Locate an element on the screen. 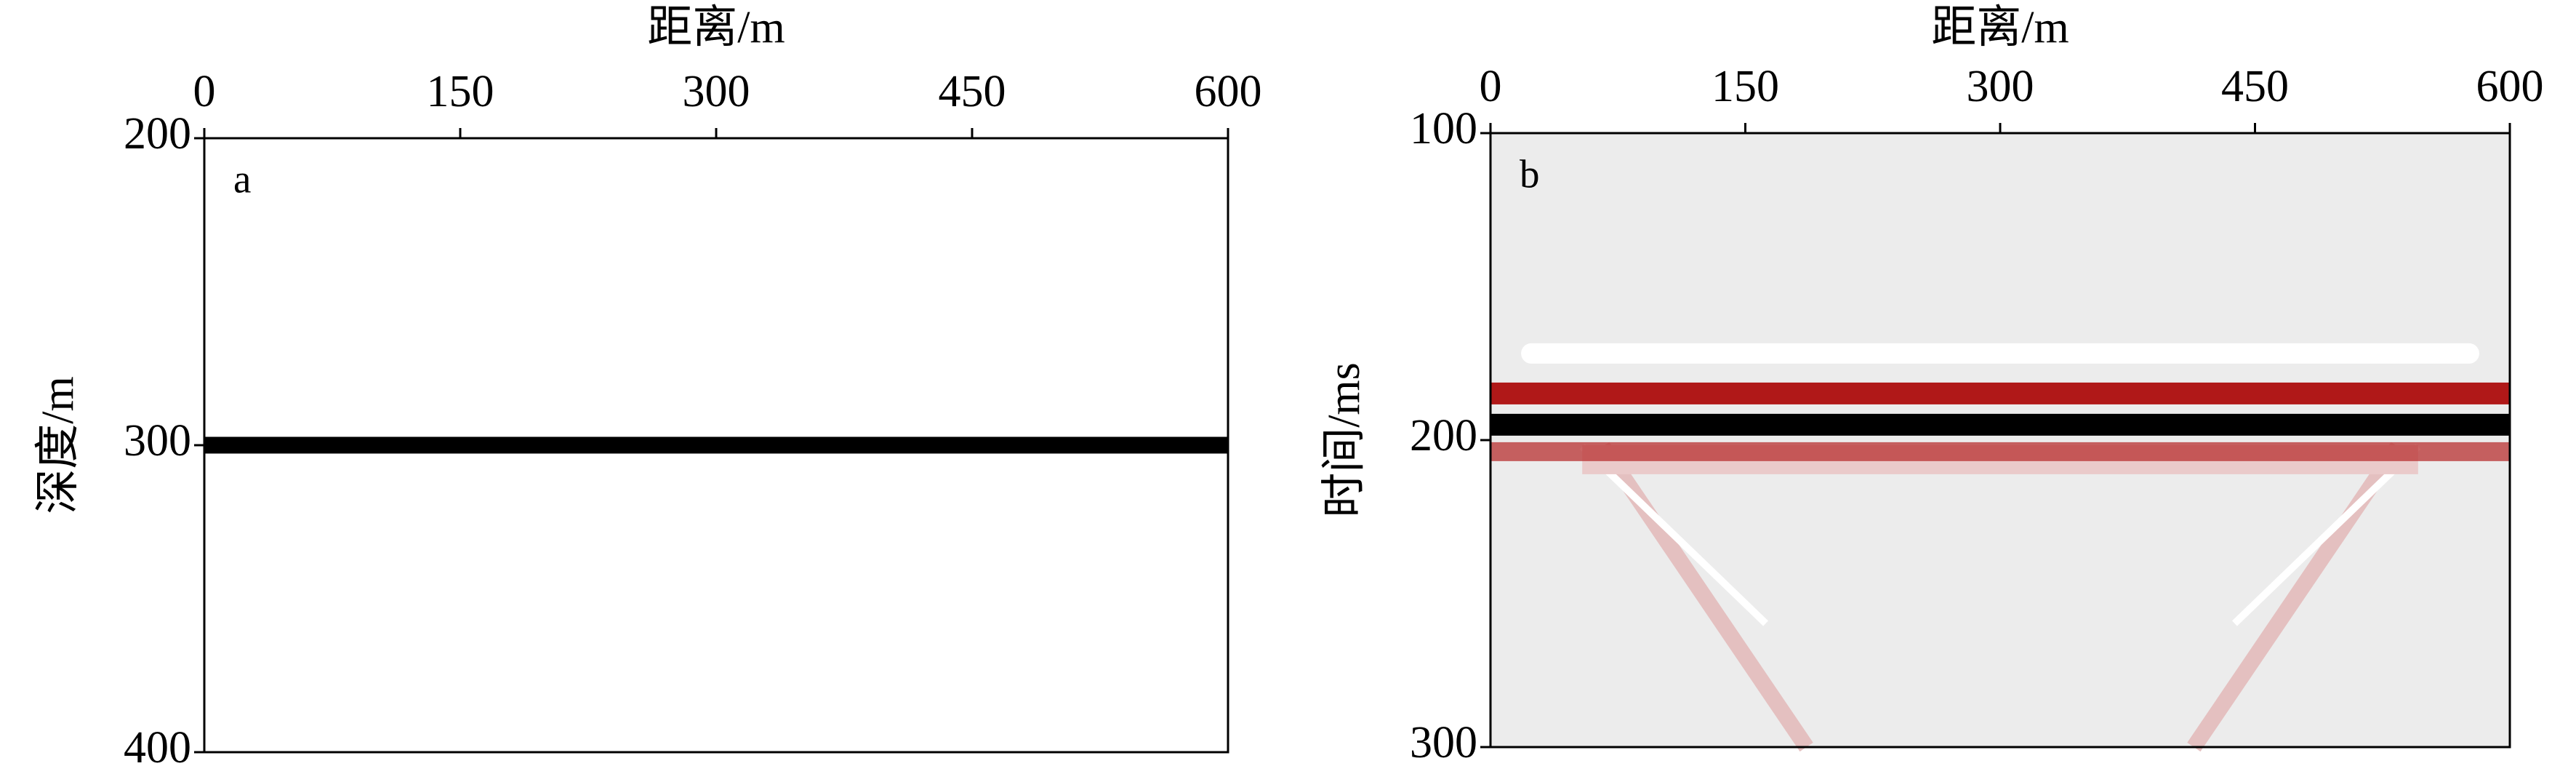  y-axis-title: 时间/ms is located at coordinates (1344, 440).